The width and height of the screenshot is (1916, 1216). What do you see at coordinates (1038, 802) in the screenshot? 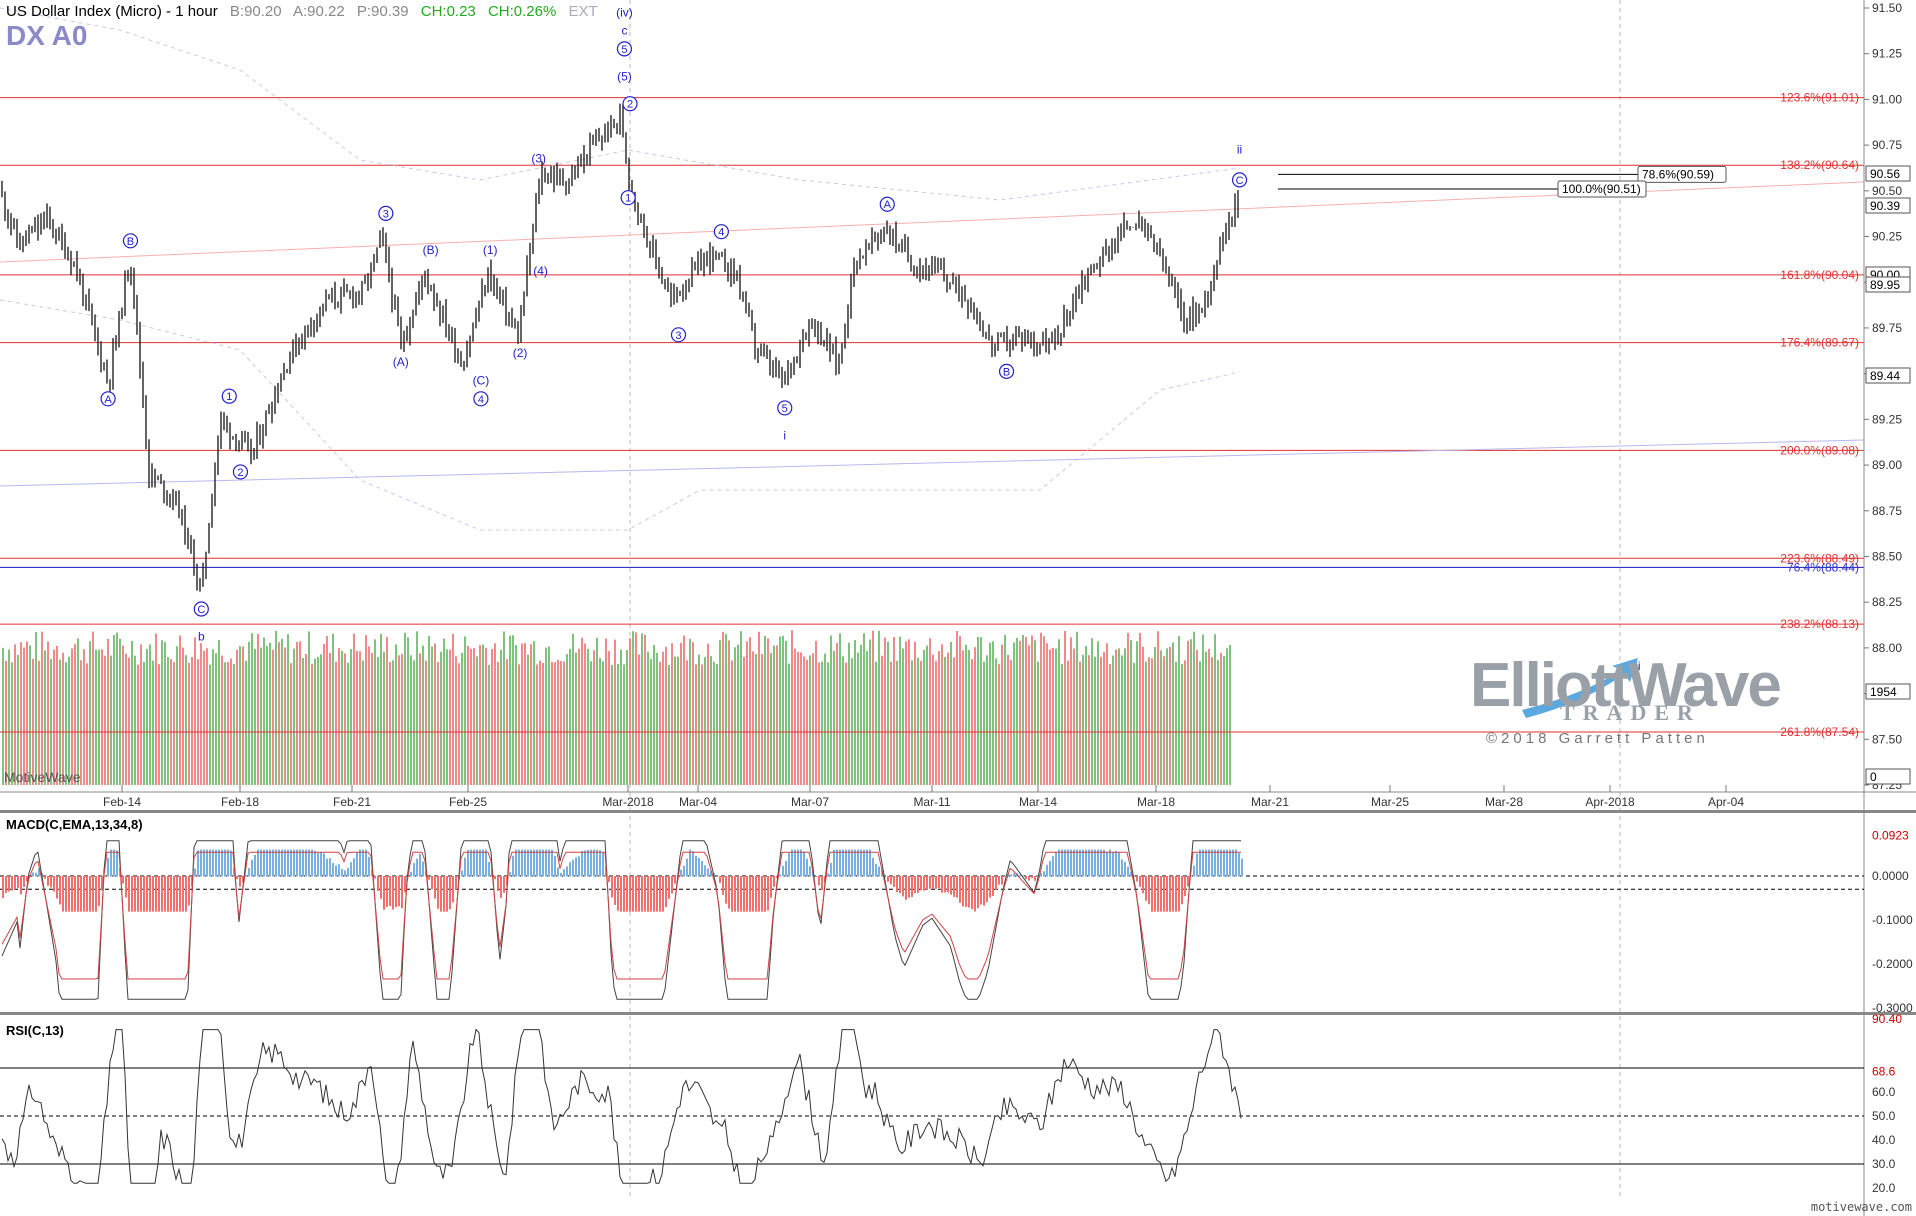
I see `x-tick-label: Mar-14` at bounding box center [1038, 802].